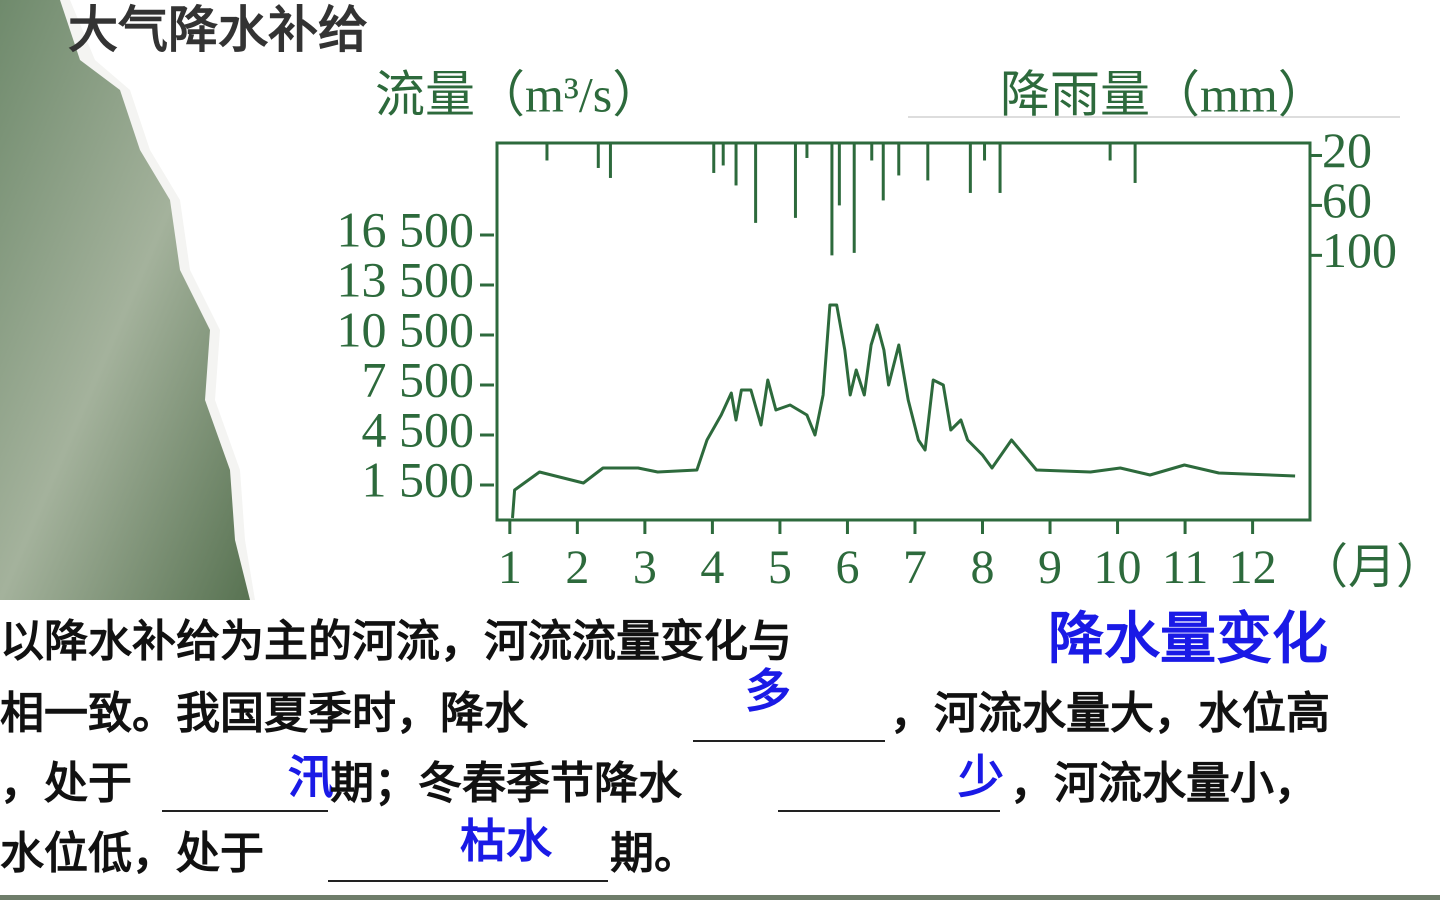  I want to click on text: 期。, so click(654, 853).